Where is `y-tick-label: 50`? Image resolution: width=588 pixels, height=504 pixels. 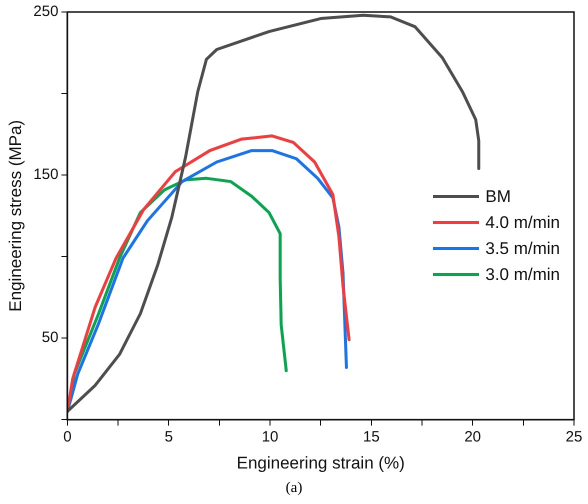 y-tick-label: 50 is located at coordinates (50, 337).